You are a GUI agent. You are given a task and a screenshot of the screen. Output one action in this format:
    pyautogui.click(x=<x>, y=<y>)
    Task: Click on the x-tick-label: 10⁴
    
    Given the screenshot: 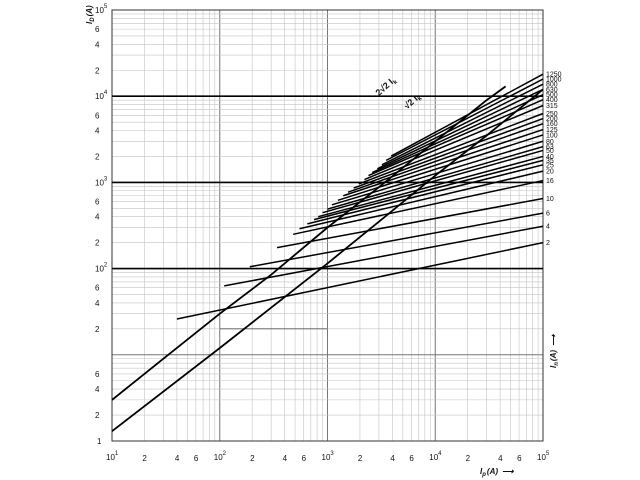 What is the action you would take?
    pyautogui.click(x=435, y=456)
    